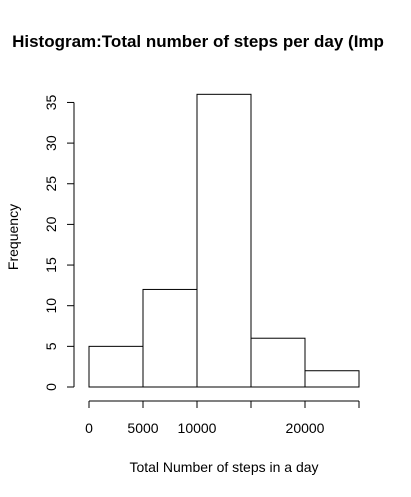  What do you see at coordinates (51, 265) in the screenshot?
I see `y-tick-label: 15` at bounding box center [51, 265].